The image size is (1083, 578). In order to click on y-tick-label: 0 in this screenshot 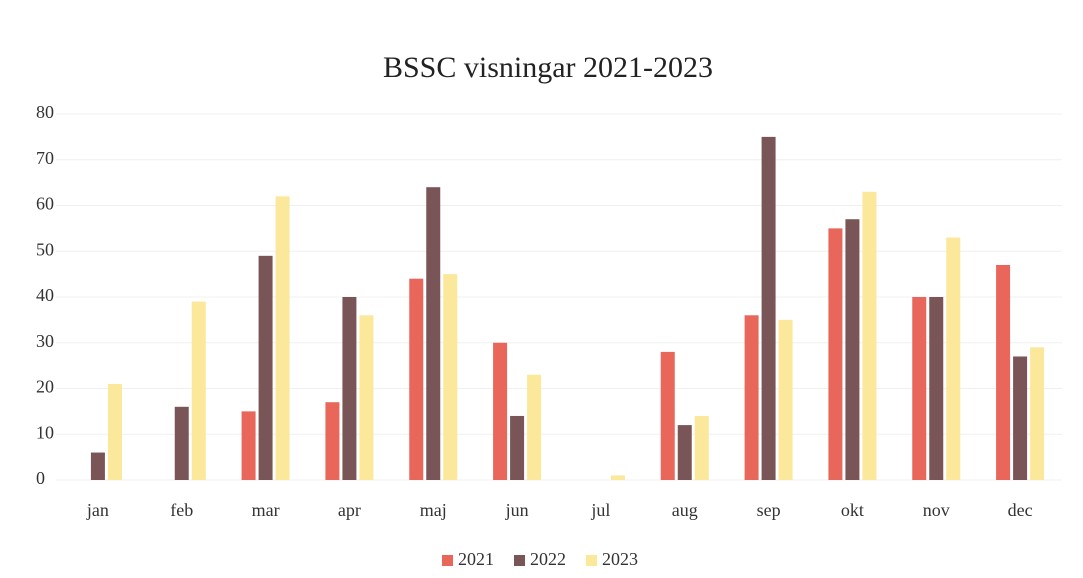, I will do `click(40, 478)`.